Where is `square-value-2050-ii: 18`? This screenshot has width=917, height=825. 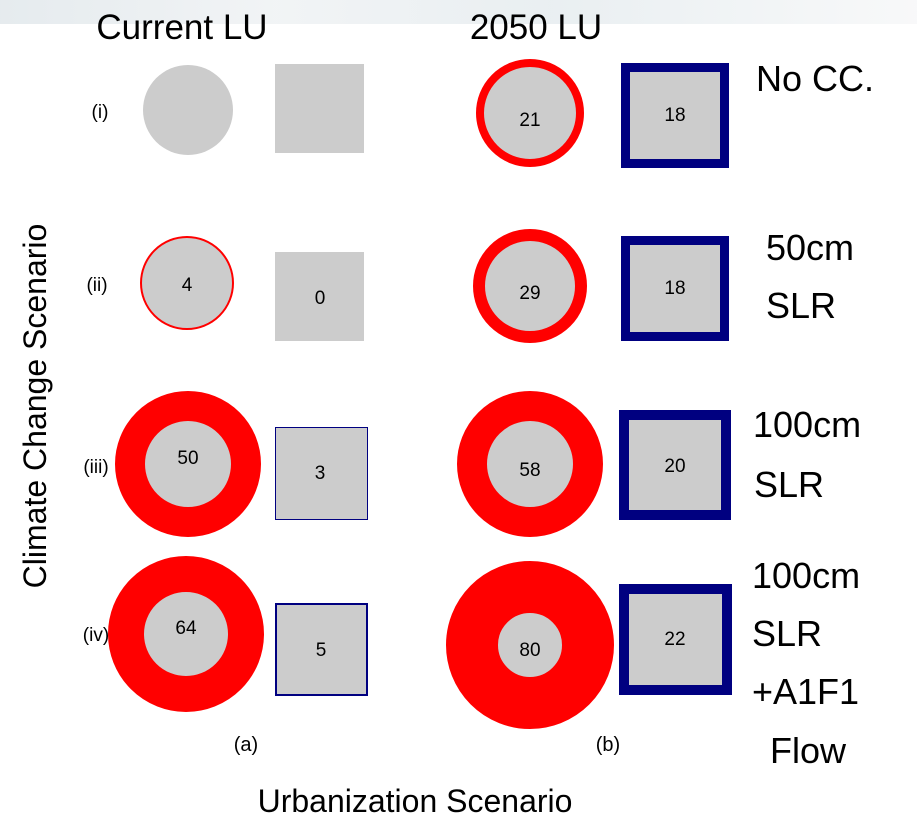 square-value-2050-ii: 18 is located at coordinates (674, 288).